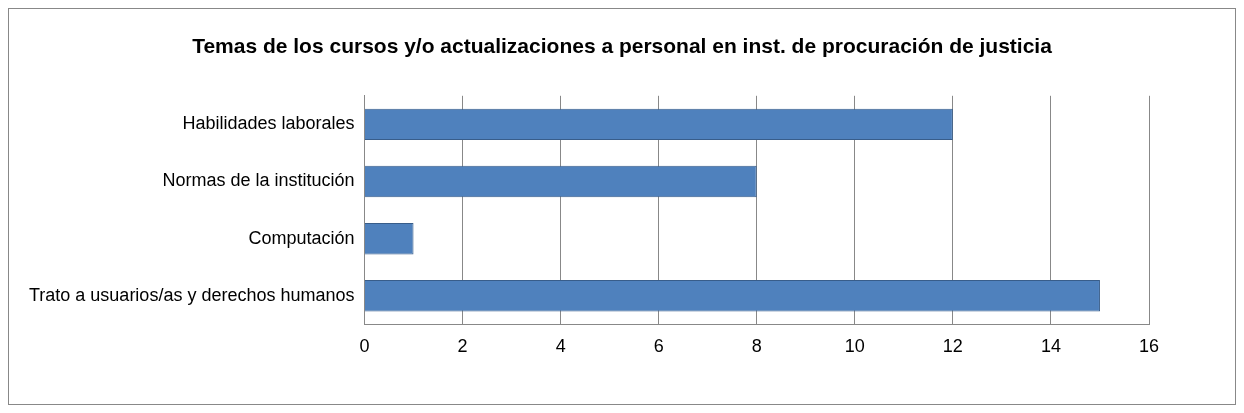 Image resolution: width=1244 pixels, height=413 pixels. What do you see at coordinates (268, 123) in the screenshot?
I see `y-tick-label: Habilidades laborales` at bounding box center [268, 123].